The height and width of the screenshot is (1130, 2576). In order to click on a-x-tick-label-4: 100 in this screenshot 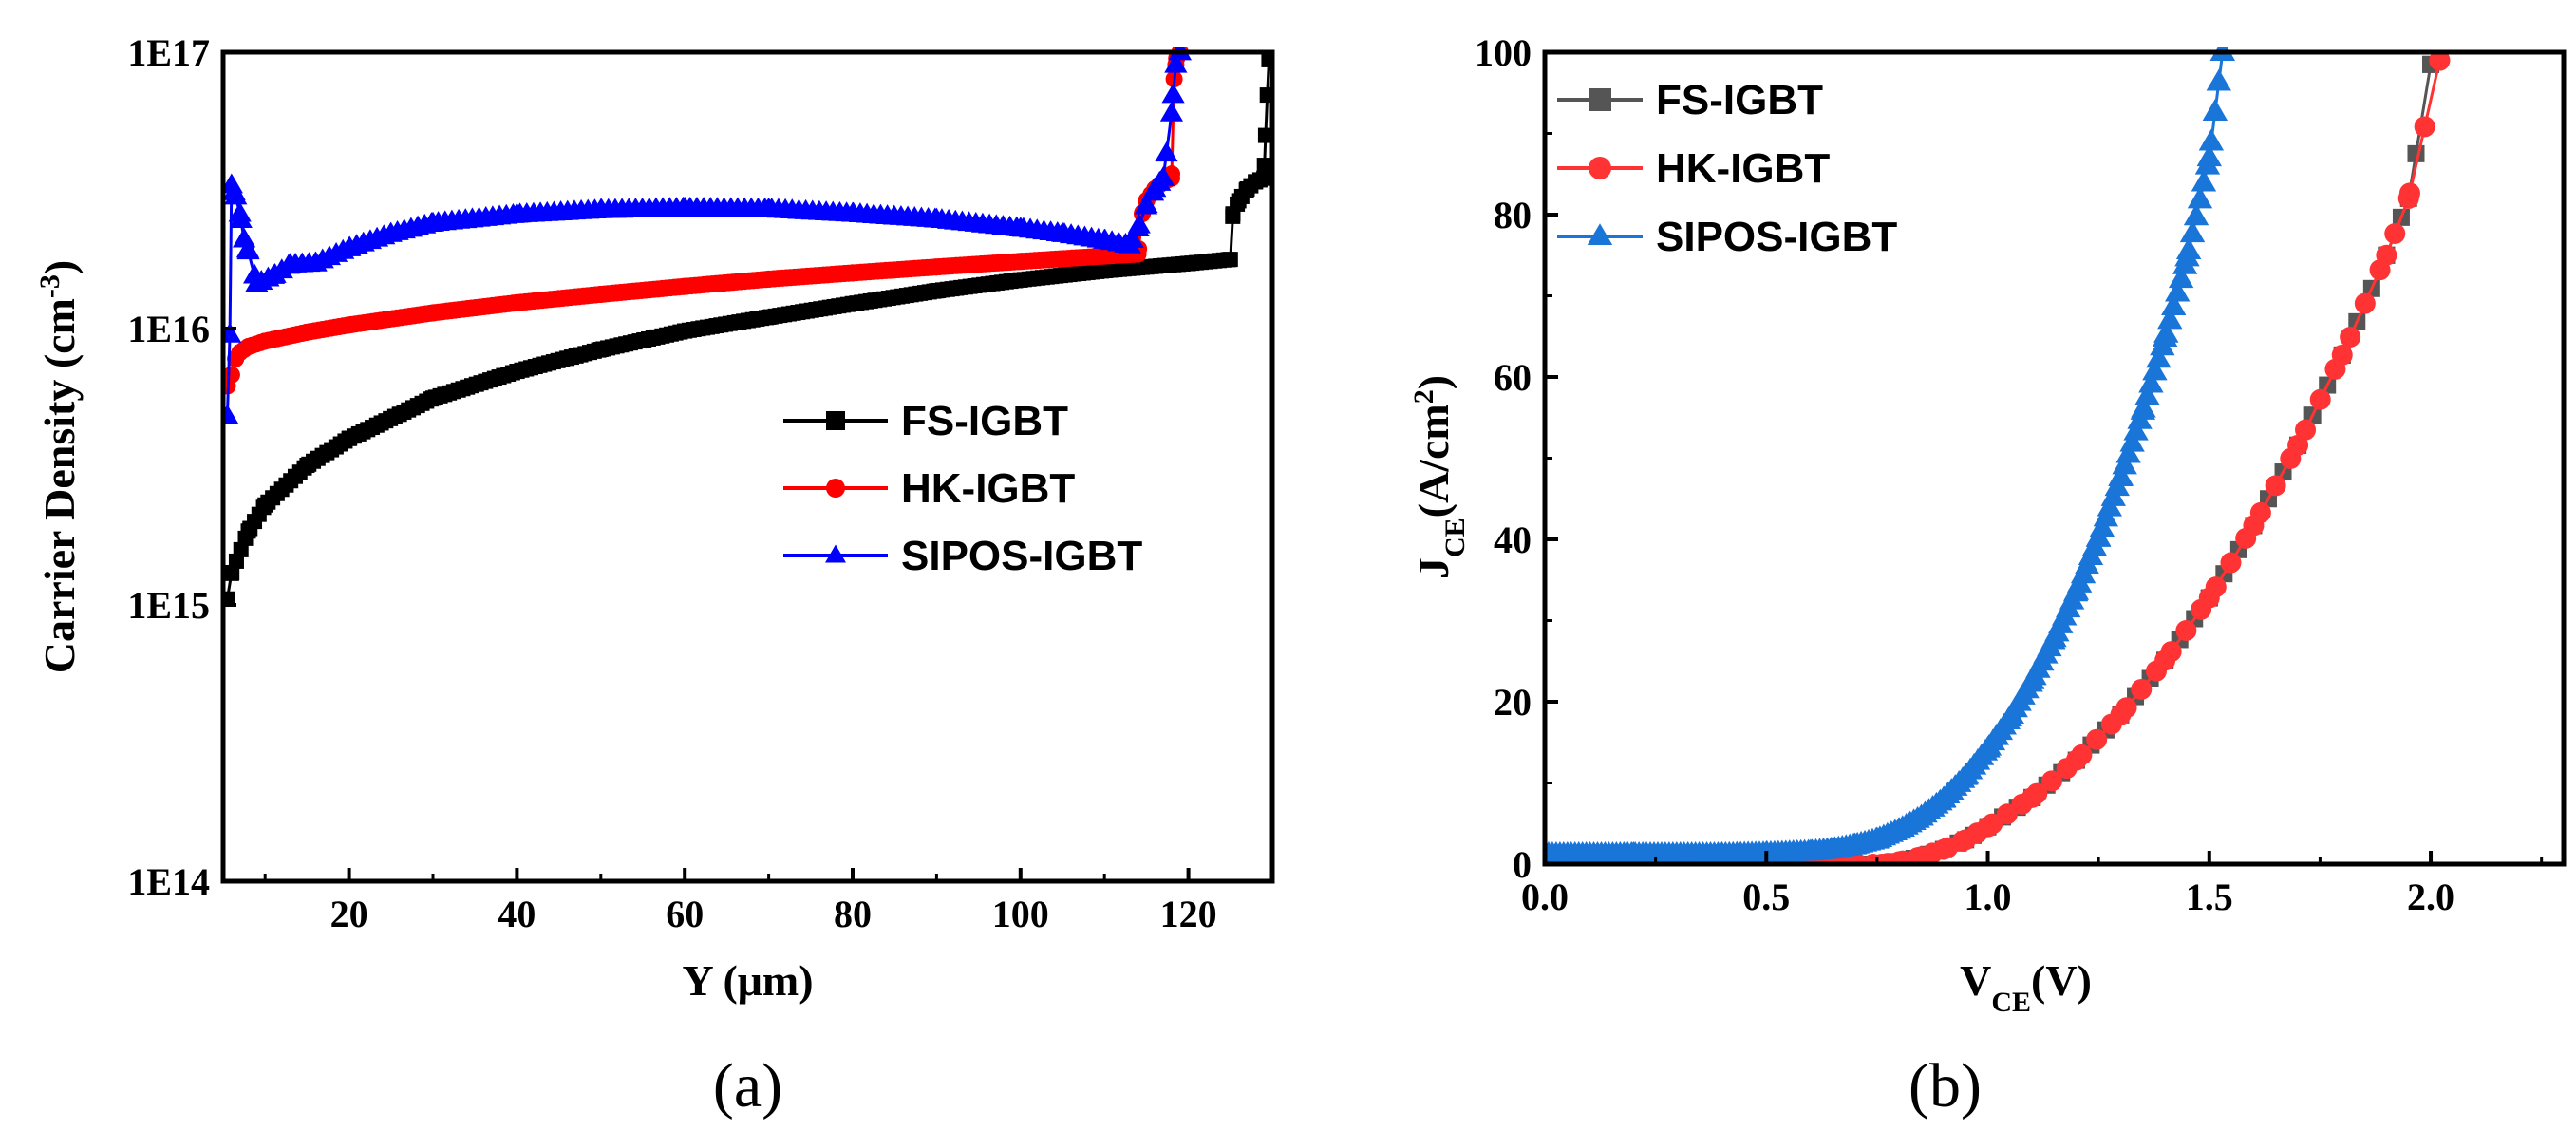, I will do `click(1020, 914)`.